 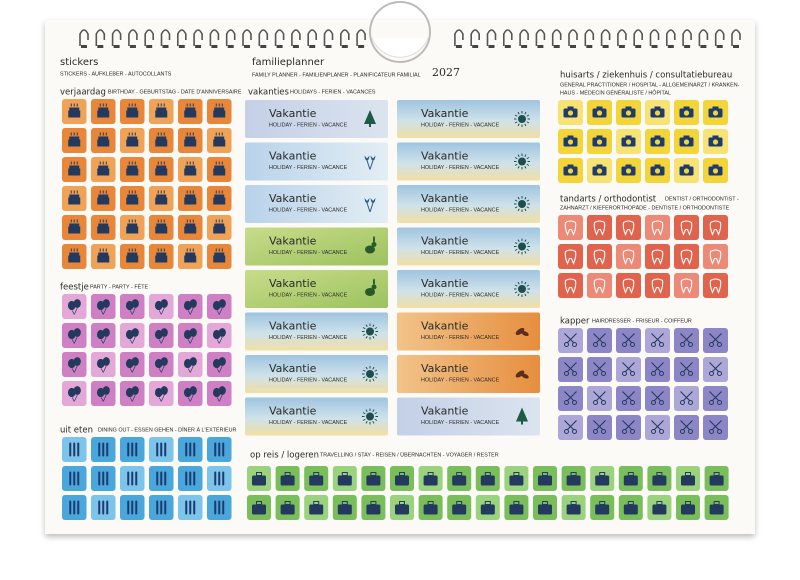 What do you see at coordinates (608, 200) in the screenshot?
I see `dentist-title: tandarts / orthodontist` at bounding box center [608, 200].